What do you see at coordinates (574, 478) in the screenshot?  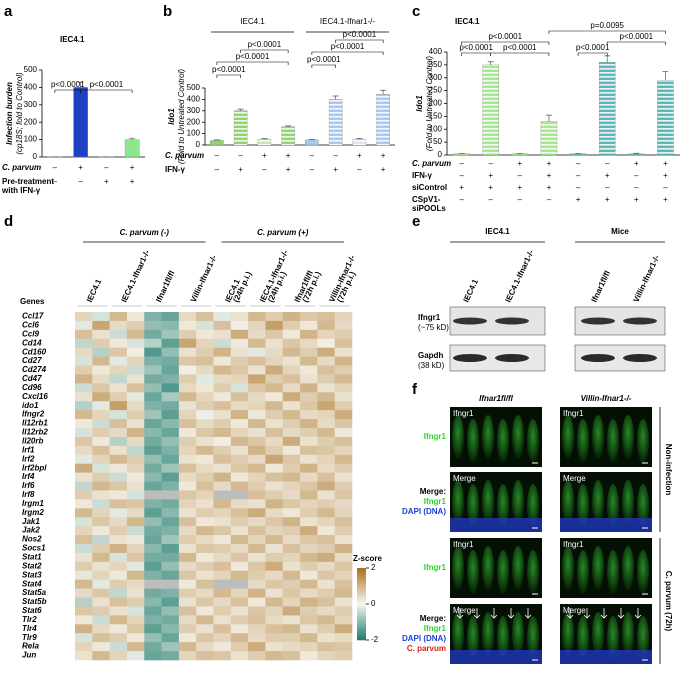 I see `image-inset-label: Merge` at bounding box center [574, 478].